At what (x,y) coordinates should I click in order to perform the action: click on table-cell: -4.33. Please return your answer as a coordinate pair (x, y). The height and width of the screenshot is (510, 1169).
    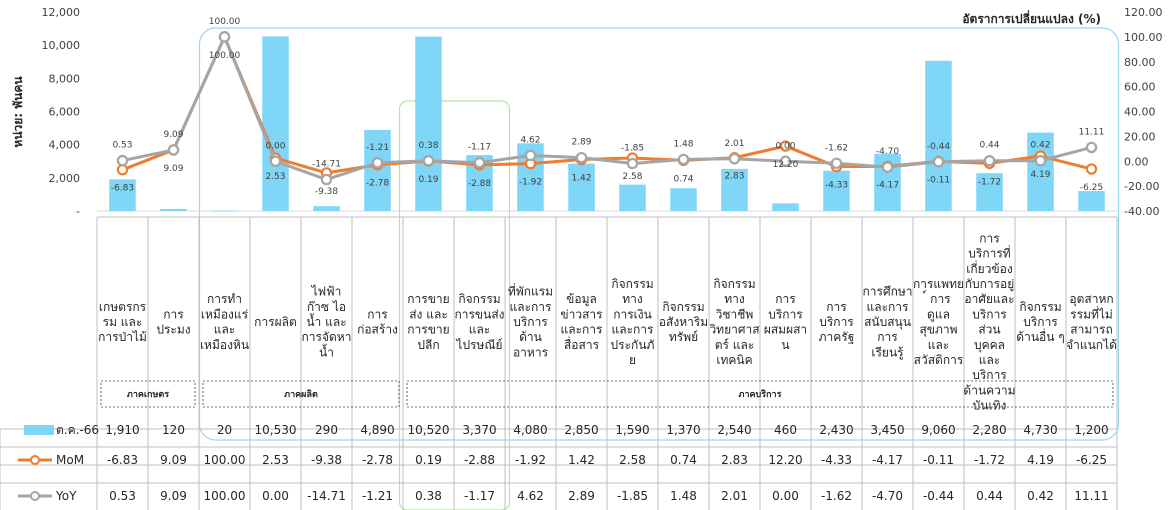
    Looking at the image, I should click on (836, 460).